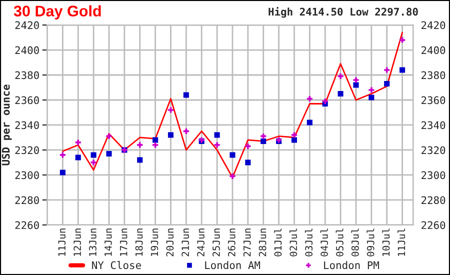 This screenshot has width=450, height=275. I want to click on y-tick-label: 2320, so click(27, 150).